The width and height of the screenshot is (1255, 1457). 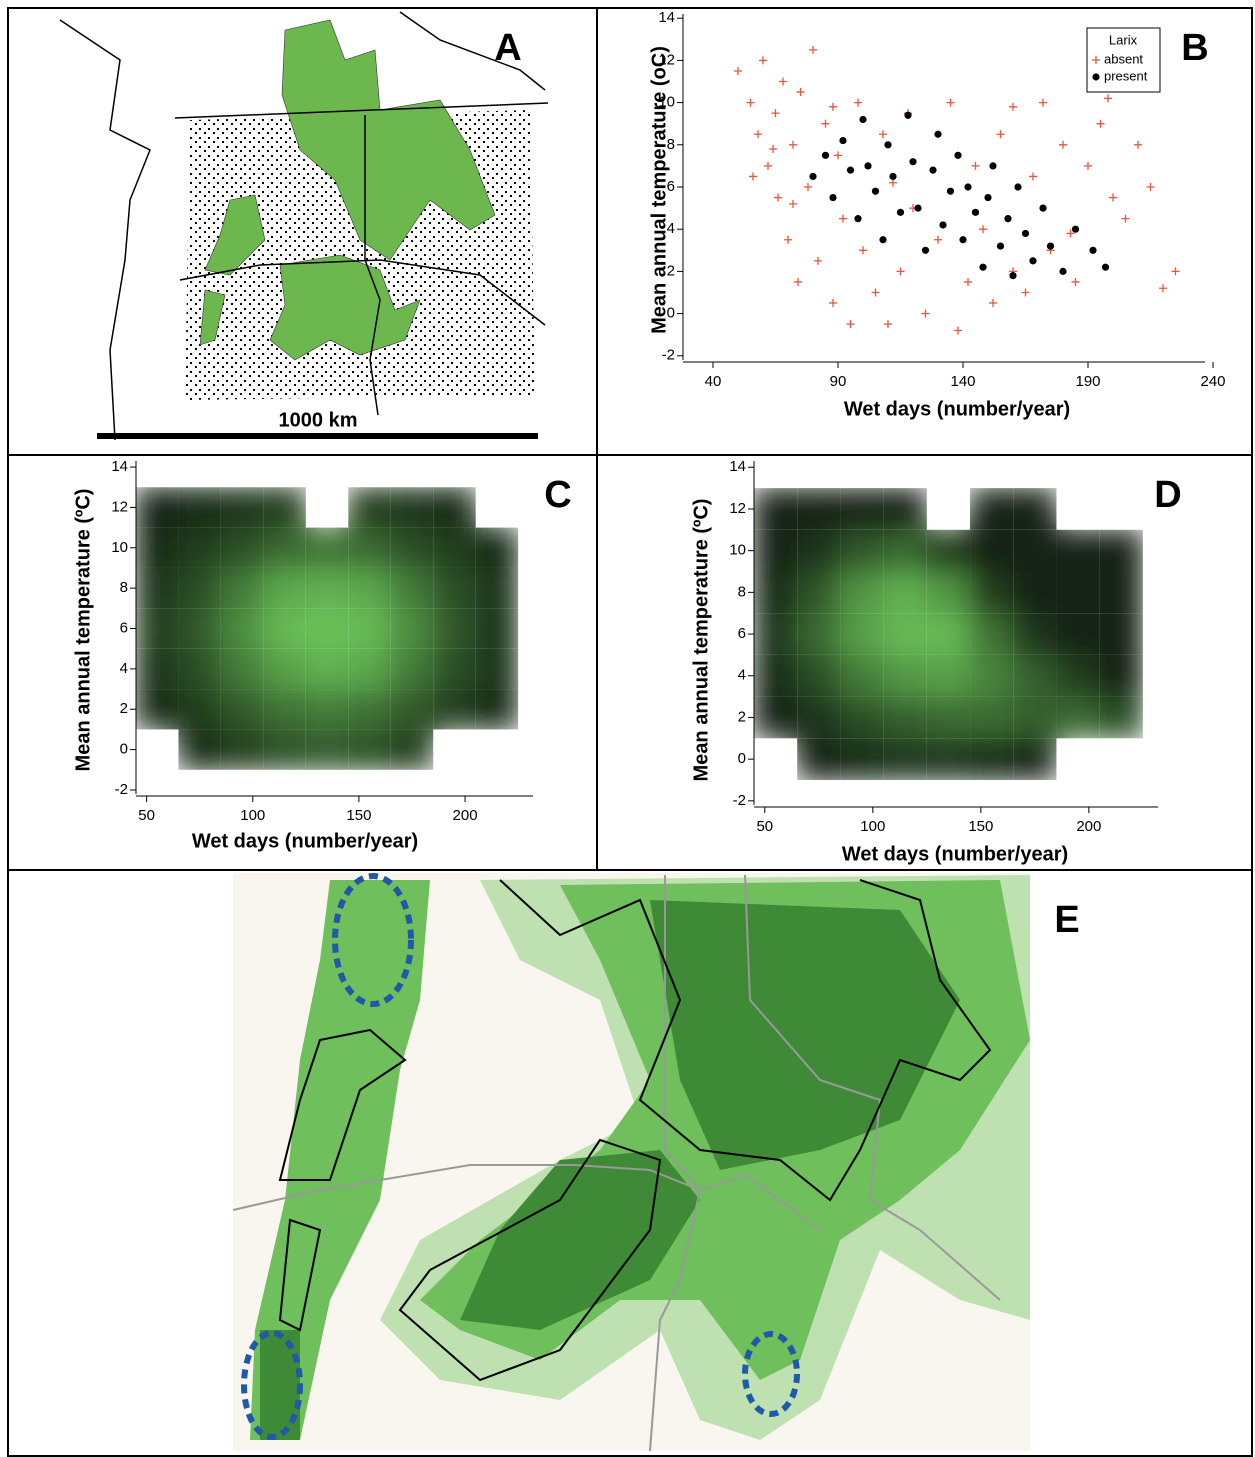 I want to click on boundaries, so click(x=304, y=226).